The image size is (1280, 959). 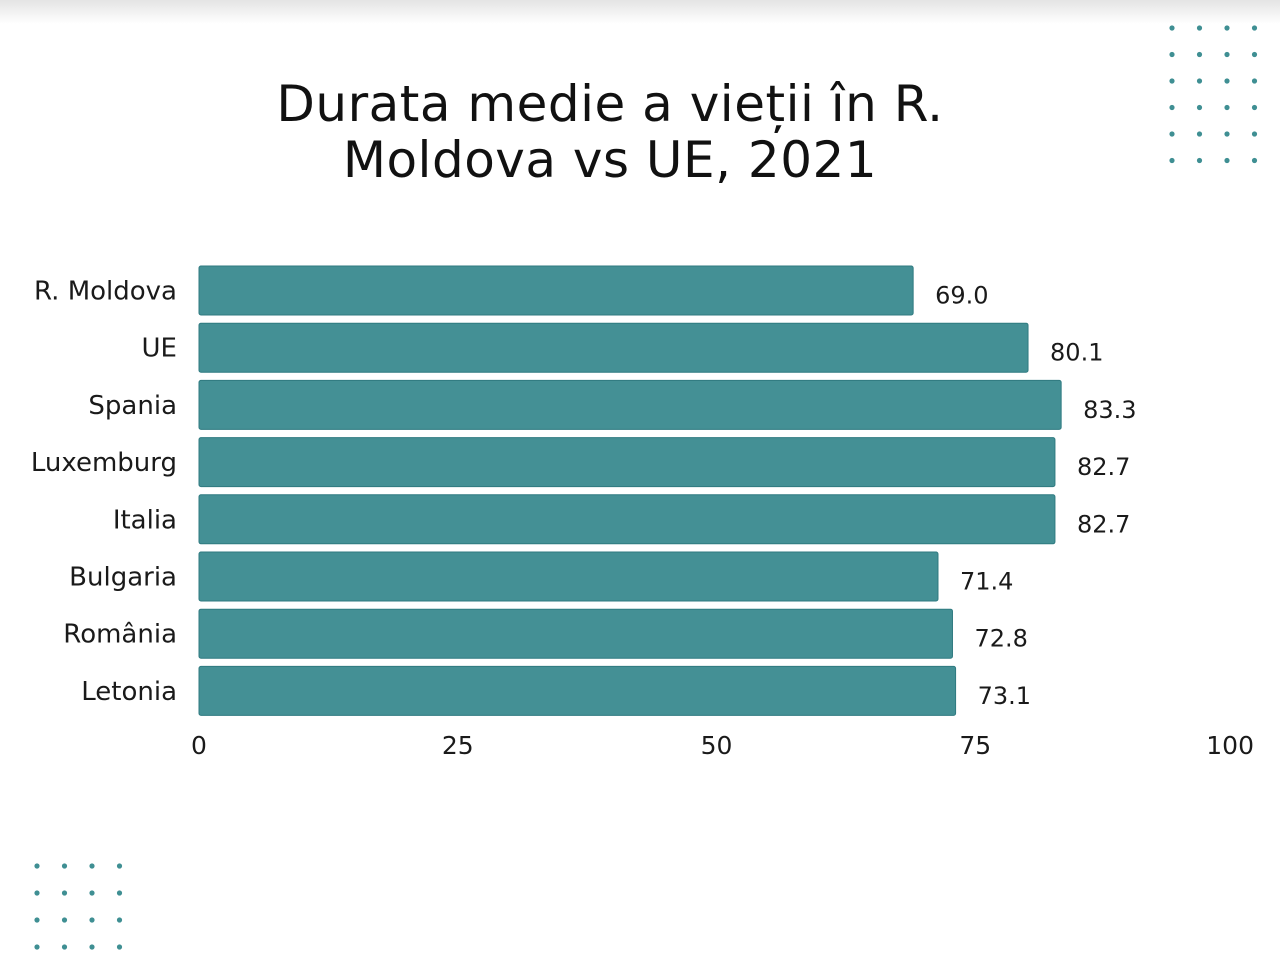 I want to click on x-tick-label-3: 75, so click(x=975, y=745).